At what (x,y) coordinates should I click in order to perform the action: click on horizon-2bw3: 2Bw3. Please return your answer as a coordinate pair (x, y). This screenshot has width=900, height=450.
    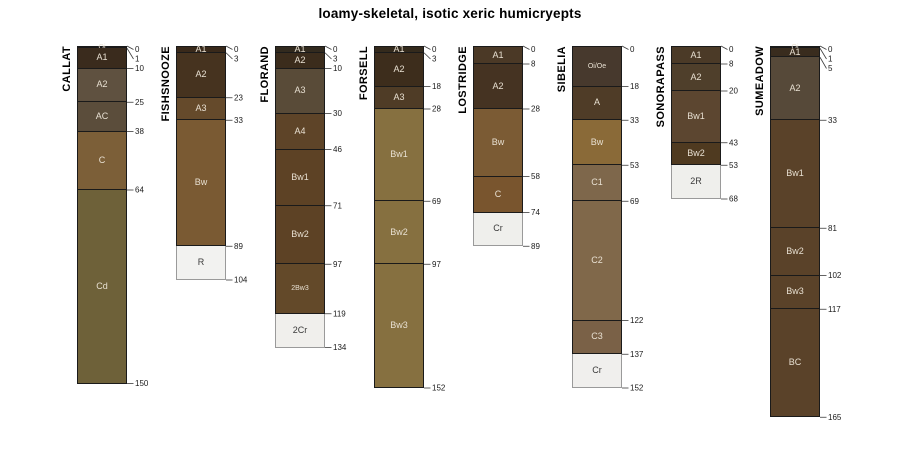
    Looking at the image, I should click on (300, 289).